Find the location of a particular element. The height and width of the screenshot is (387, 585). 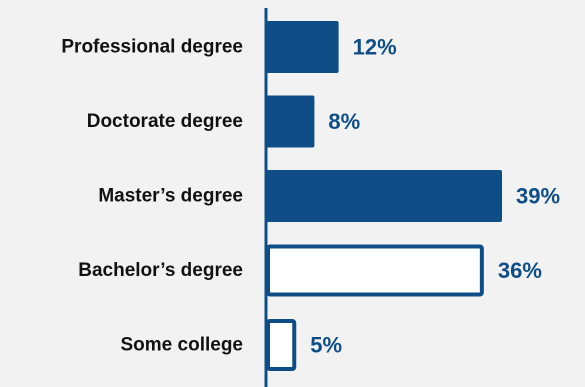

value-label: 12% is located at coordinates (375, 47).